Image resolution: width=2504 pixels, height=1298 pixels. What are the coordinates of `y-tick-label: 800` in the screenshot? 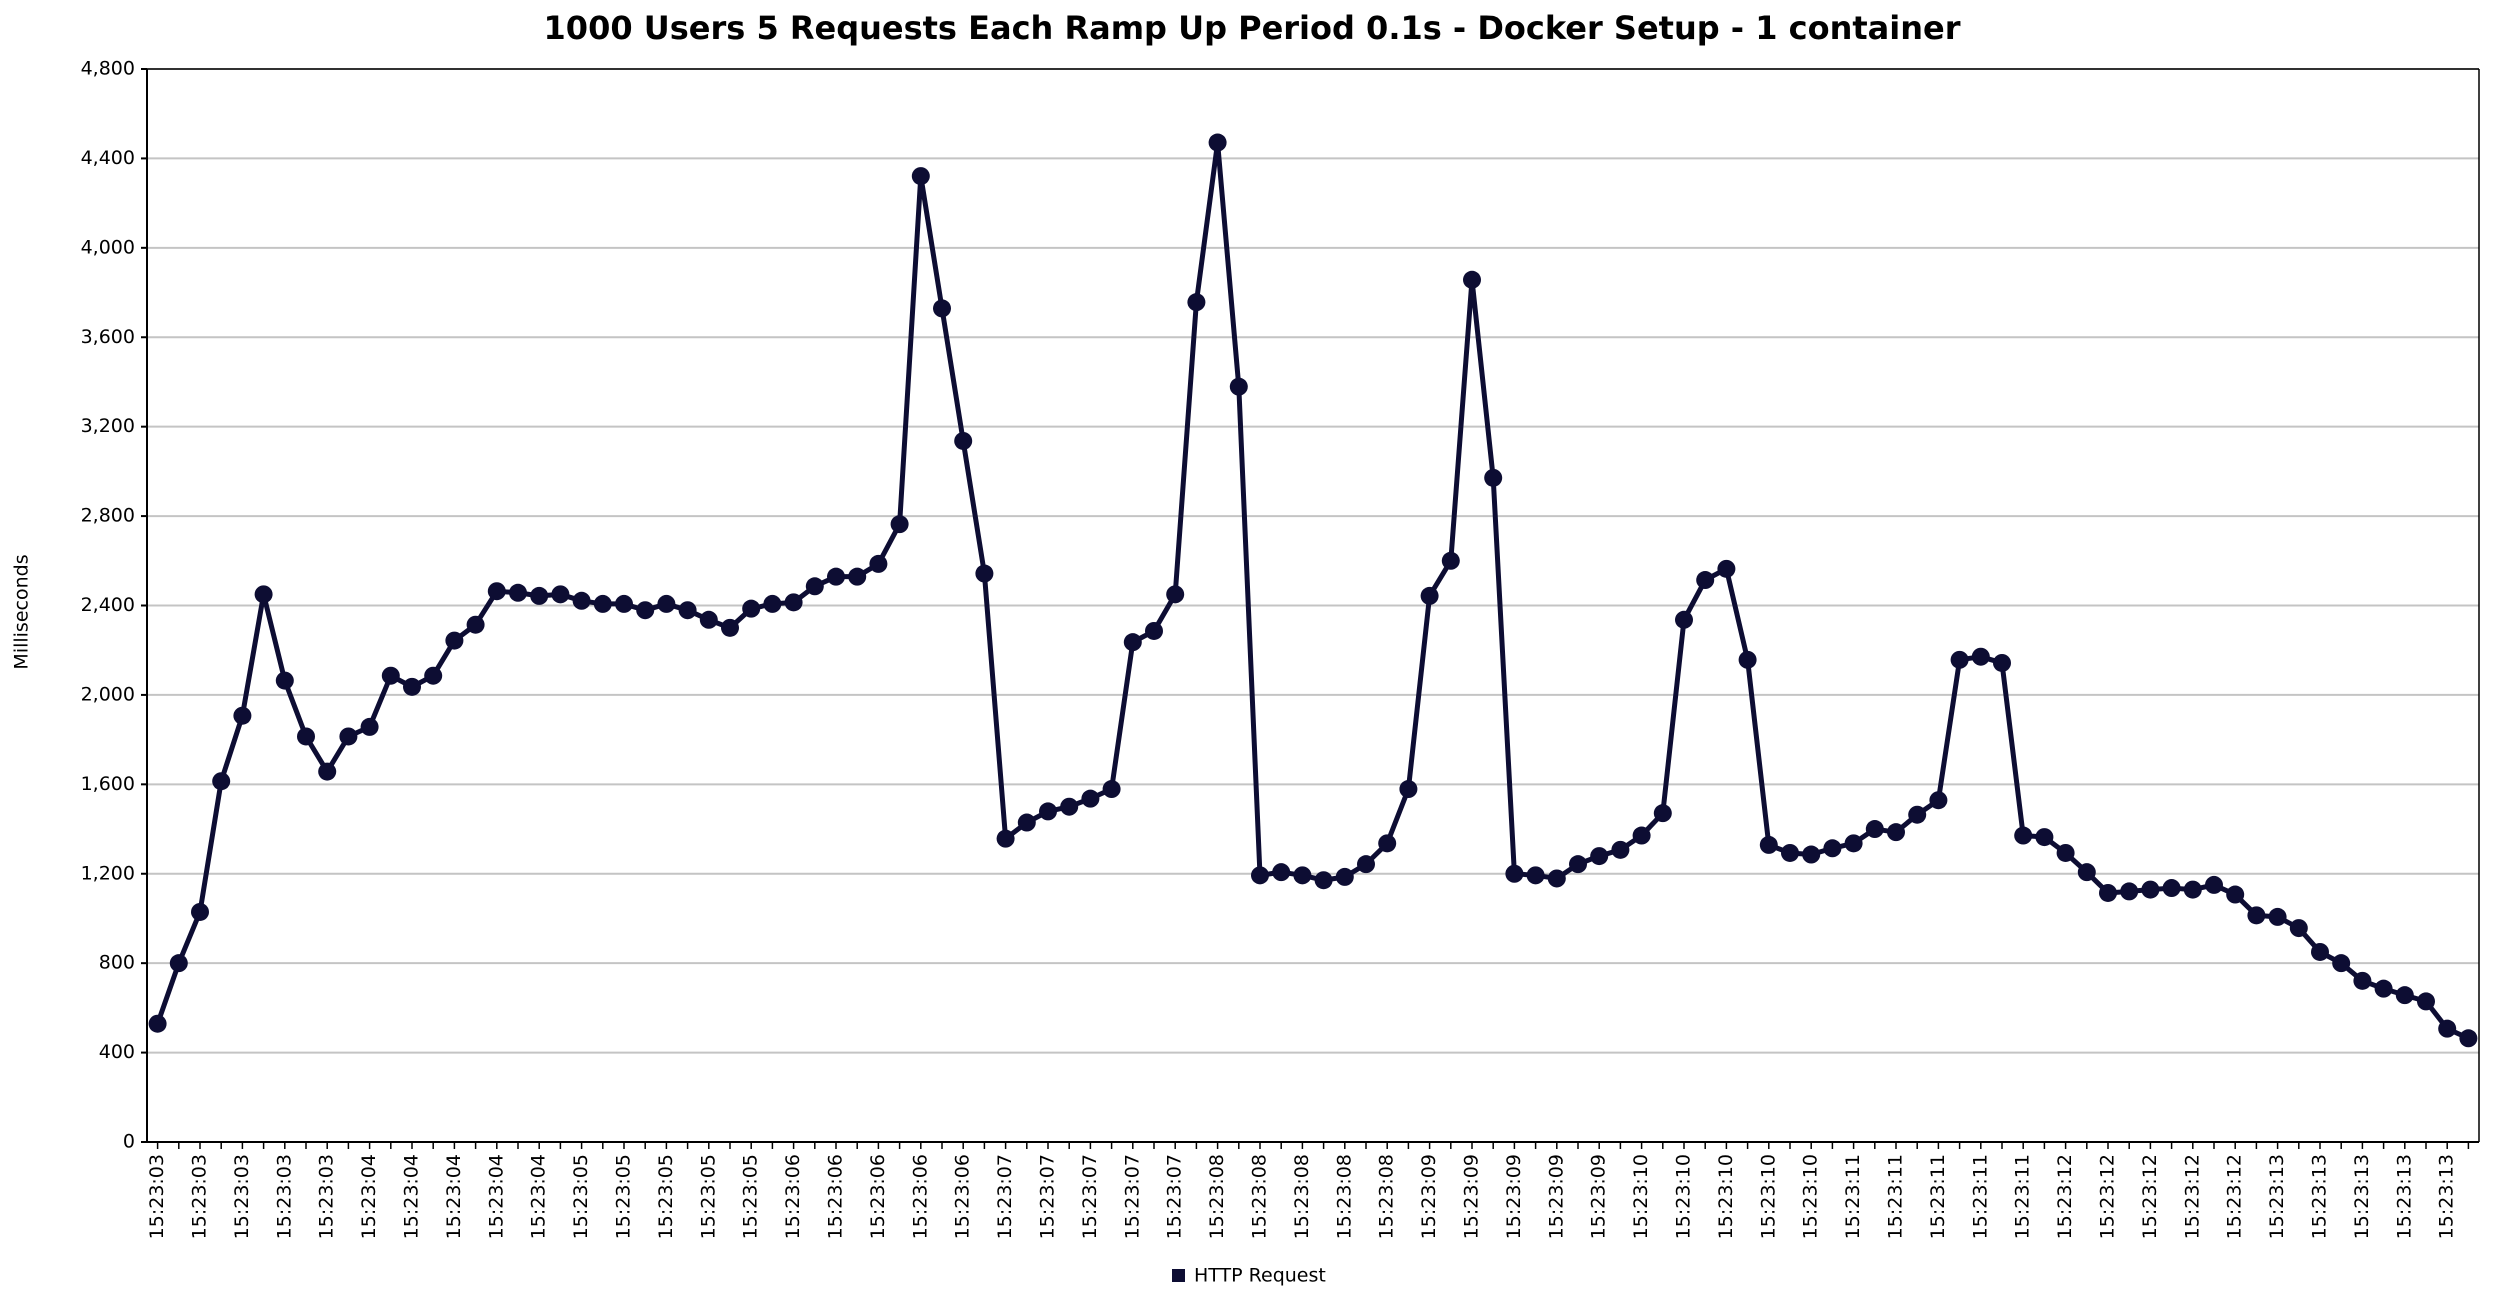 It's located at (117, 963).